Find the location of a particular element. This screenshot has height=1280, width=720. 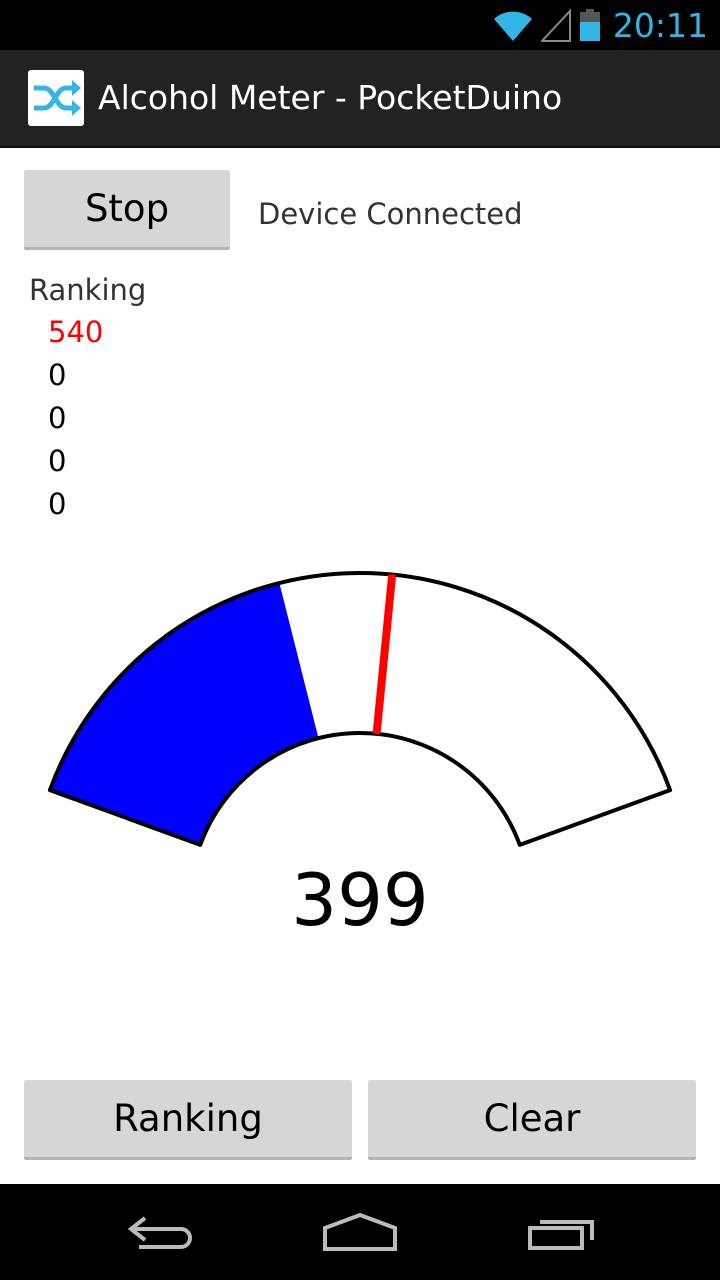

back-icon is located at coordinates (159, 1232).